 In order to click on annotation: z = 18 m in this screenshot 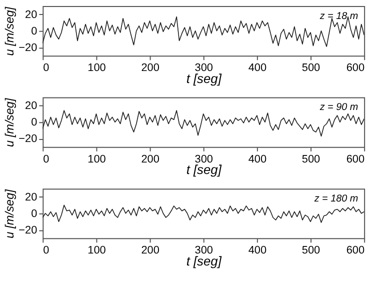, I will do `click(338, 16)`.